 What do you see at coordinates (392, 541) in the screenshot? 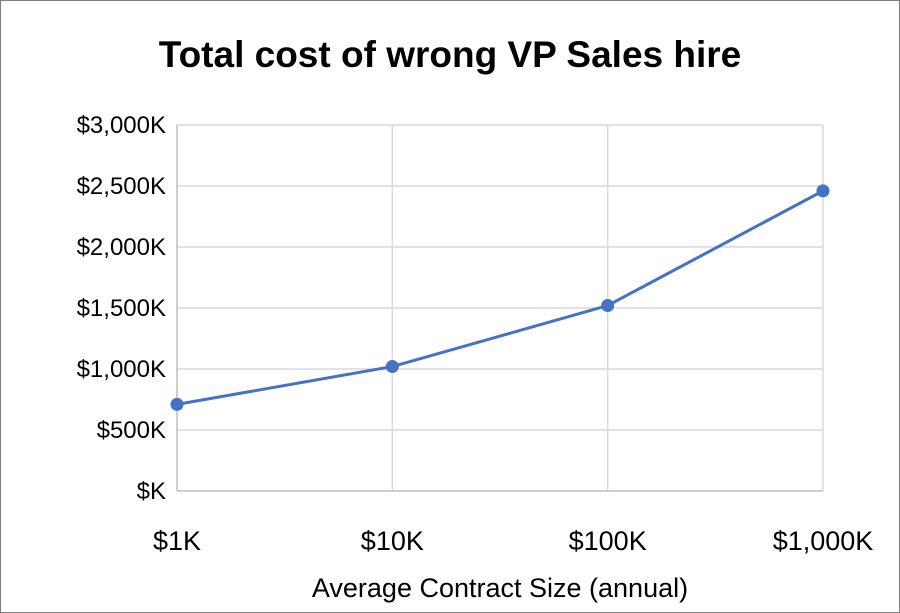
I see `x-tick-label: $10K` at bounding box center [392, 541].